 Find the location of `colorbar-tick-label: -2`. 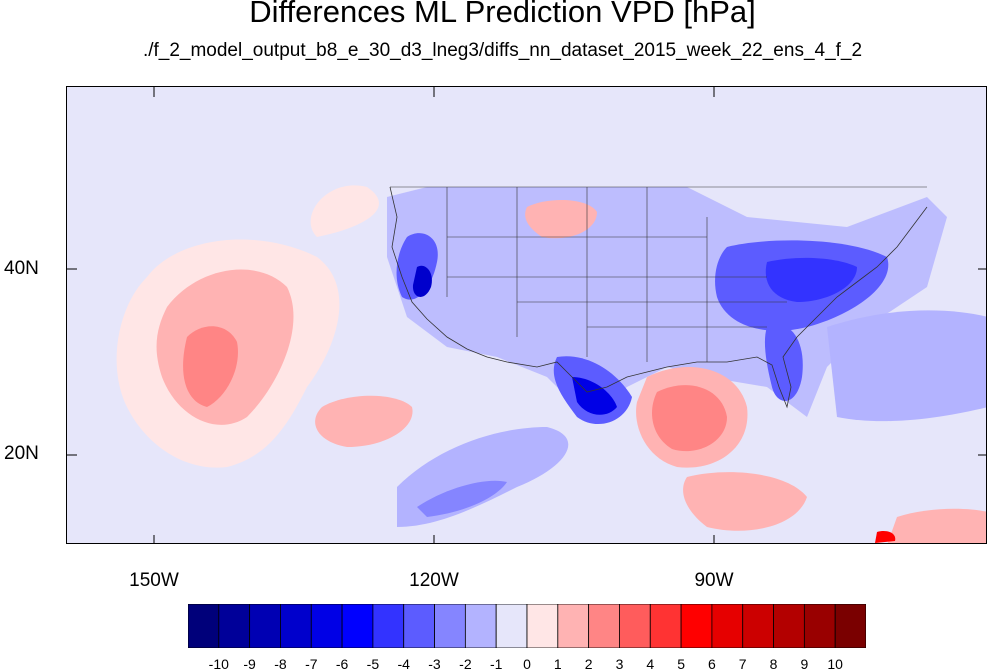

colorbar-tick-label: -2 is located at coordinates (465, 664).